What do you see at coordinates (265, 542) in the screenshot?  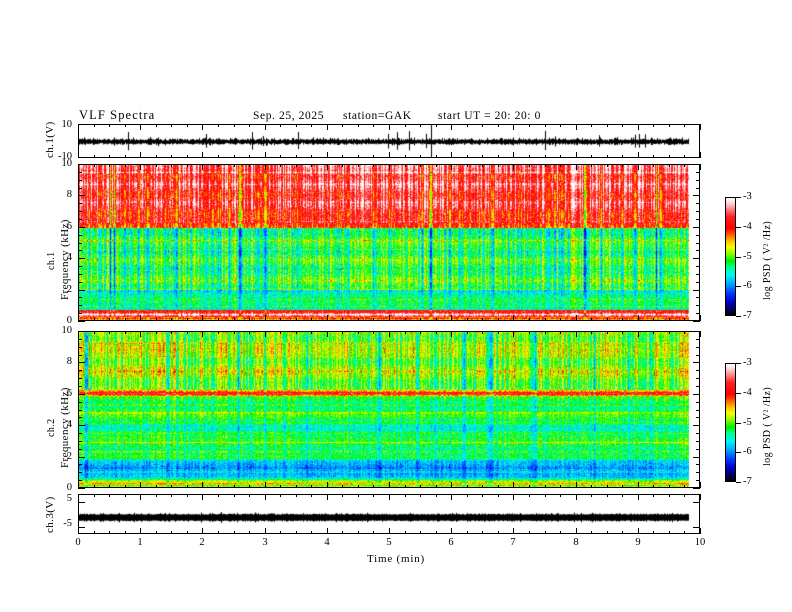 I see `x-axis-tick-label: 3` at bounding box center [265, 542].